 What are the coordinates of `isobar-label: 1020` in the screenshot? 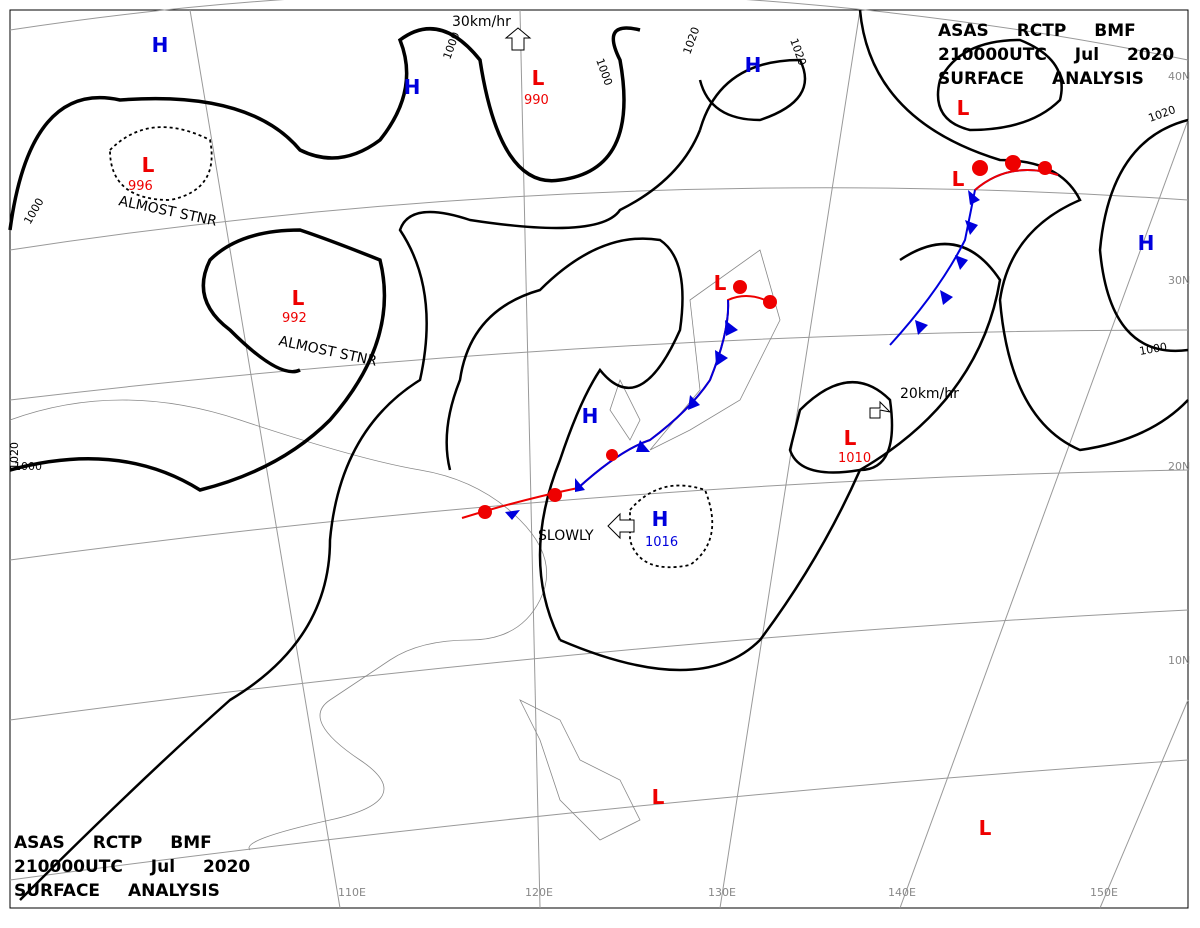 It's located at (14, 456).